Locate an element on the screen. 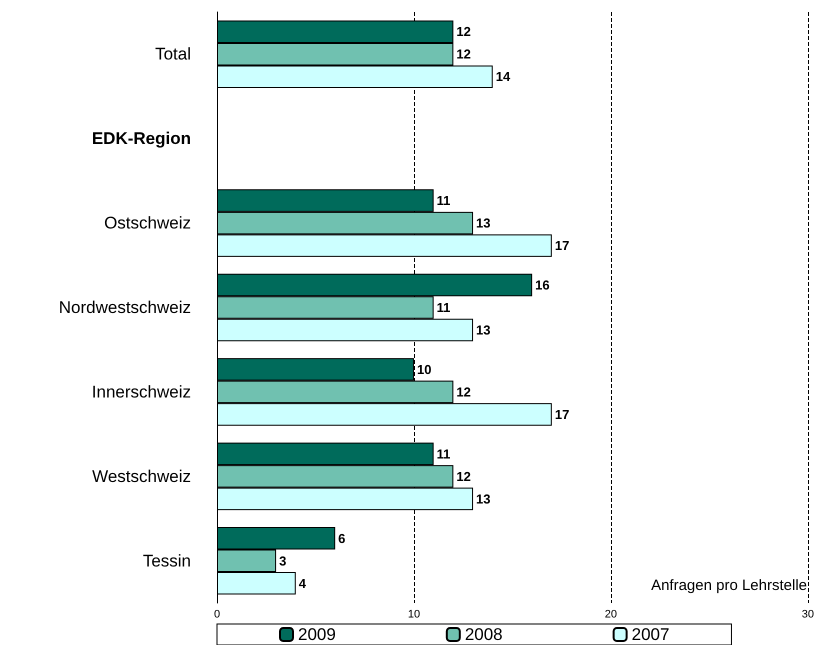 The image size is (817, 645). data-label: 6 is located at coordinates (342, 538).